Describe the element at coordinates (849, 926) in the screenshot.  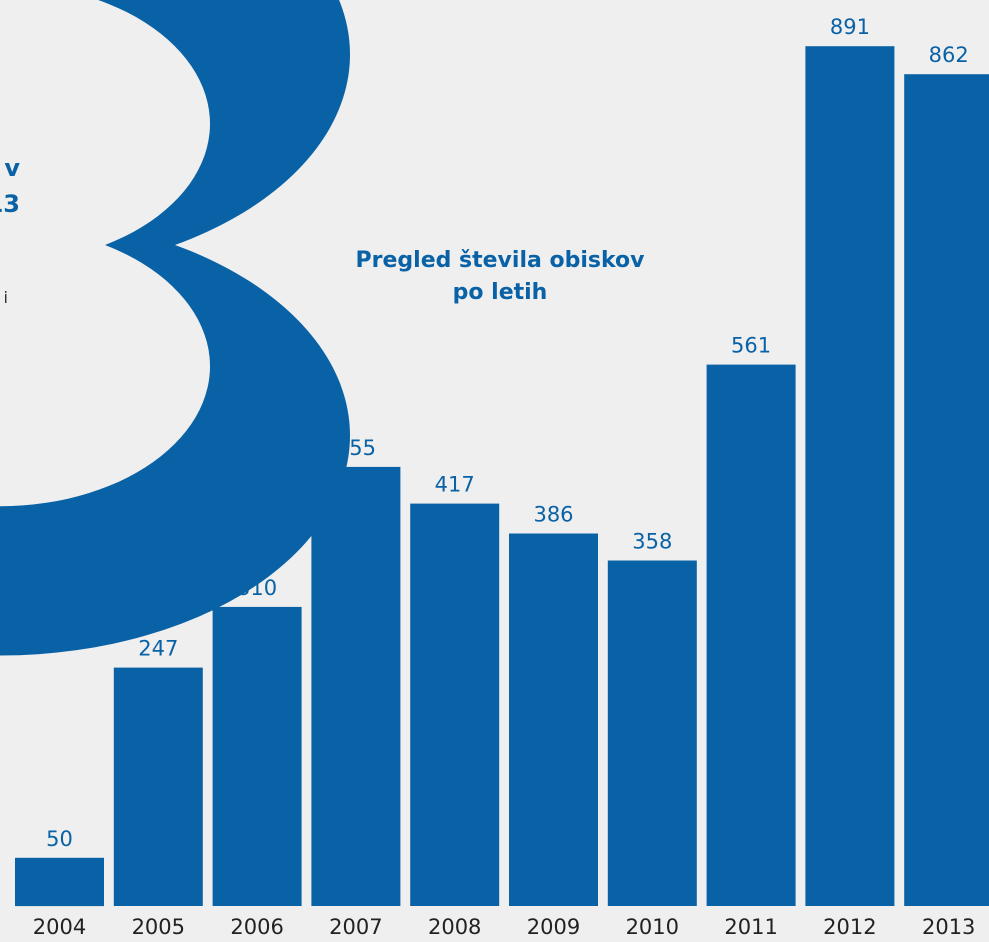
I see `tick-label-2012: 2012` at that location.